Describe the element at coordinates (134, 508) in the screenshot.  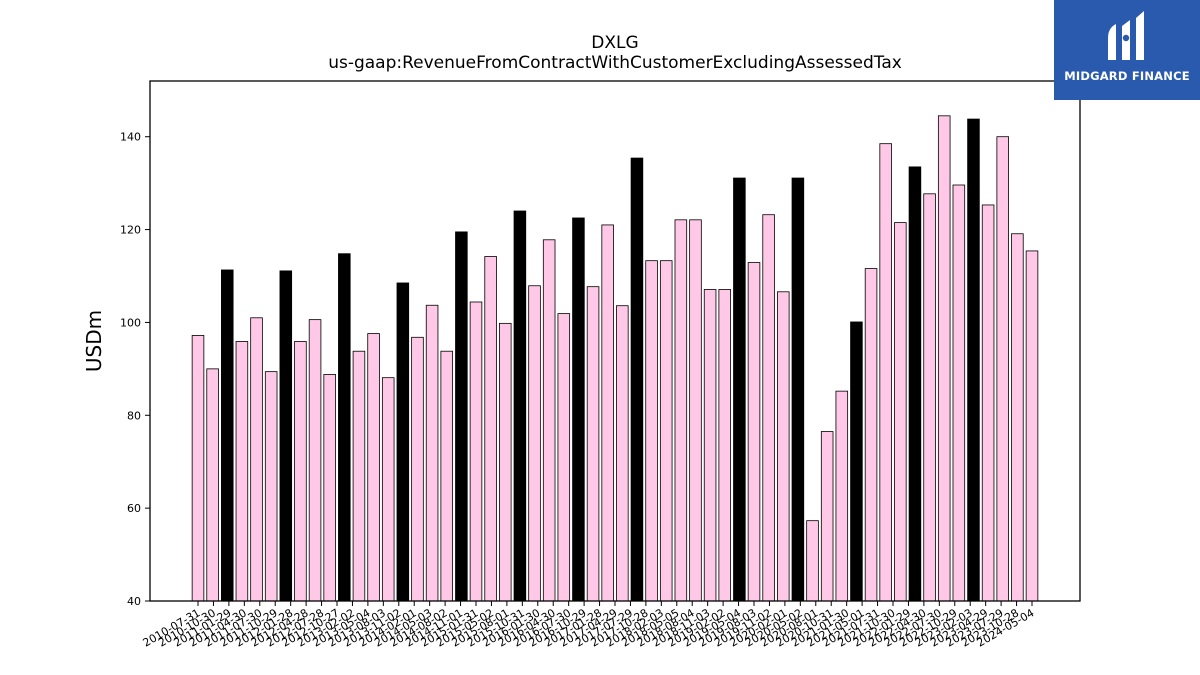
I see `y-tick-label: 60` at that location.